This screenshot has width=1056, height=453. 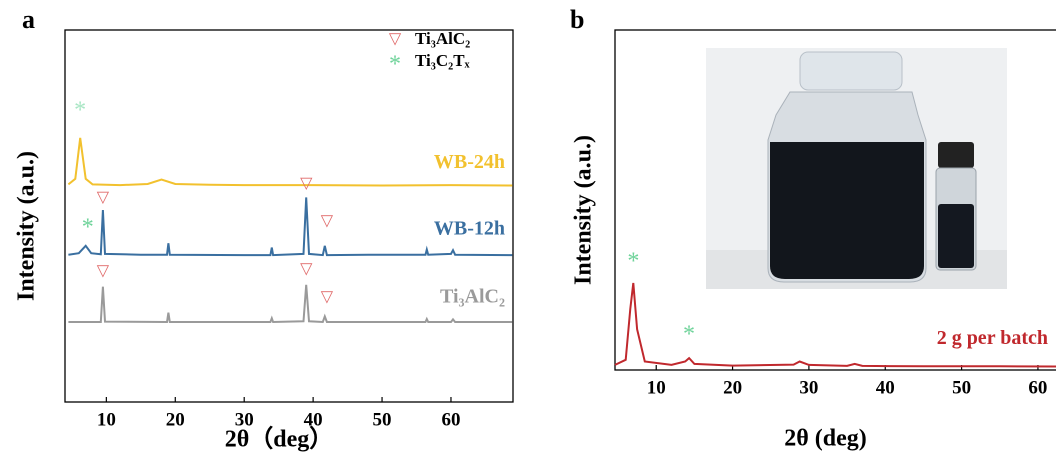 What do you see at coordinates (956, 155) in the screenshot?
I see `vial-cap` at bounding box center [956, 155].